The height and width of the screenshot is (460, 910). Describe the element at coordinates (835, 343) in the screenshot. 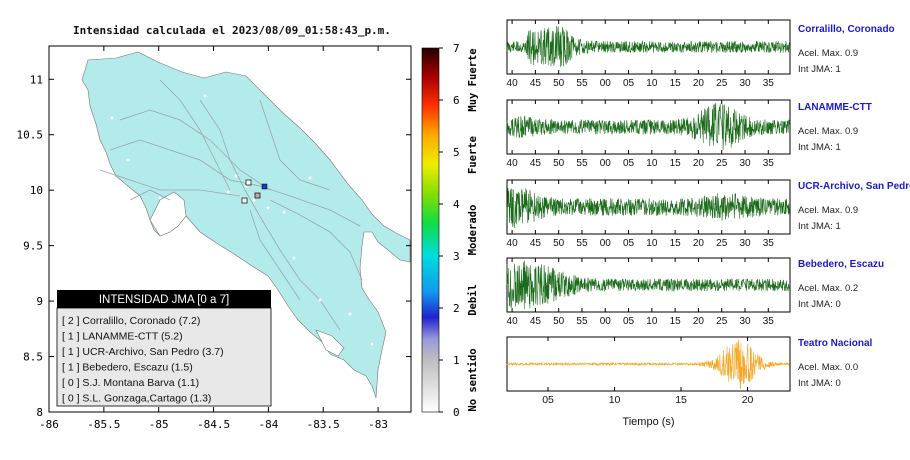

I see `station-name: Teatro Nacional` at that location.